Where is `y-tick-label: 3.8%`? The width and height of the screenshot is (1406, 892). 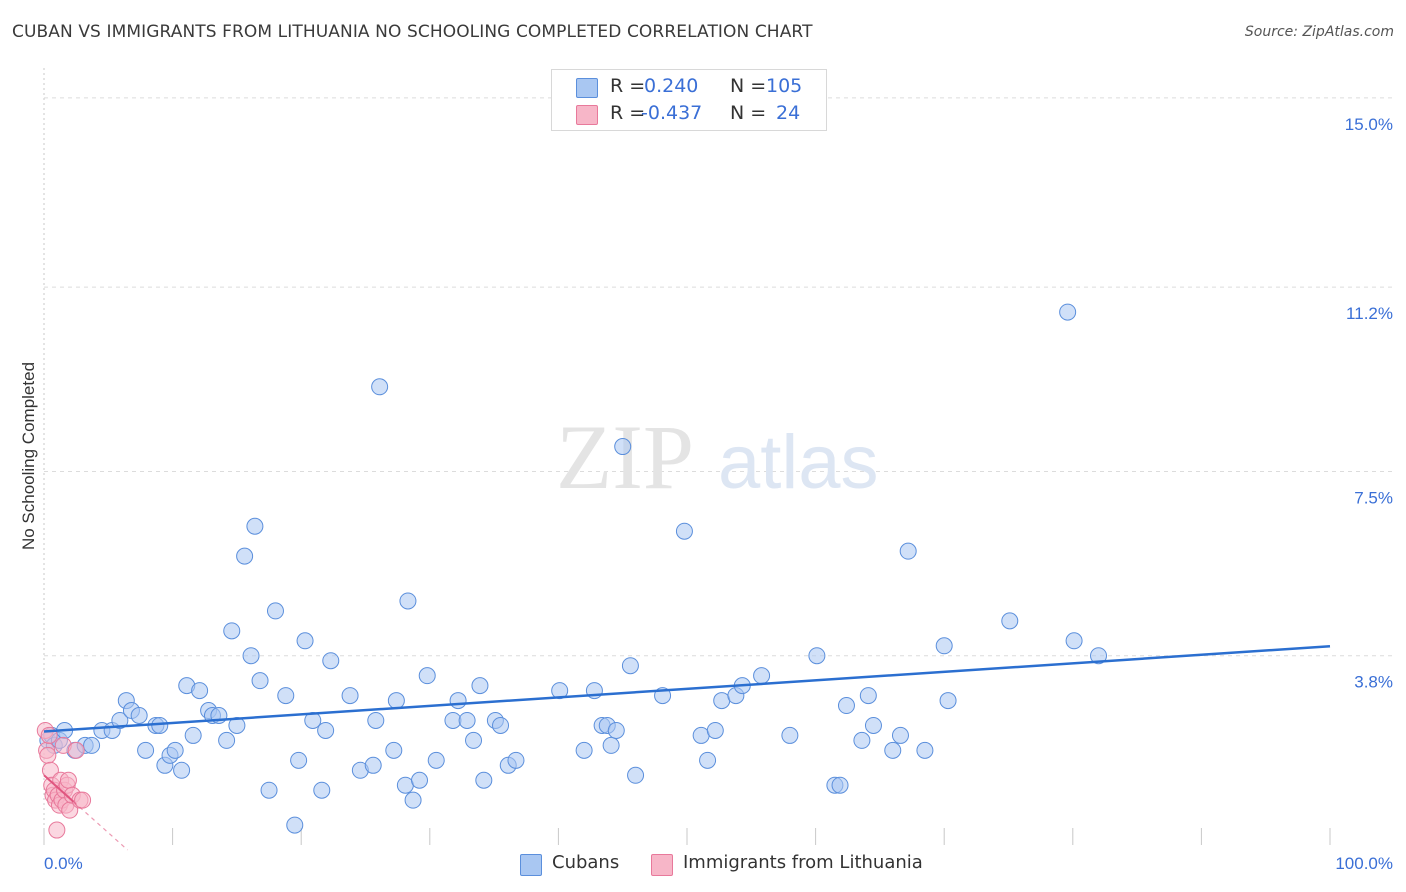
y-tick-label: 3.8% is located at coordinates (1373, 682).